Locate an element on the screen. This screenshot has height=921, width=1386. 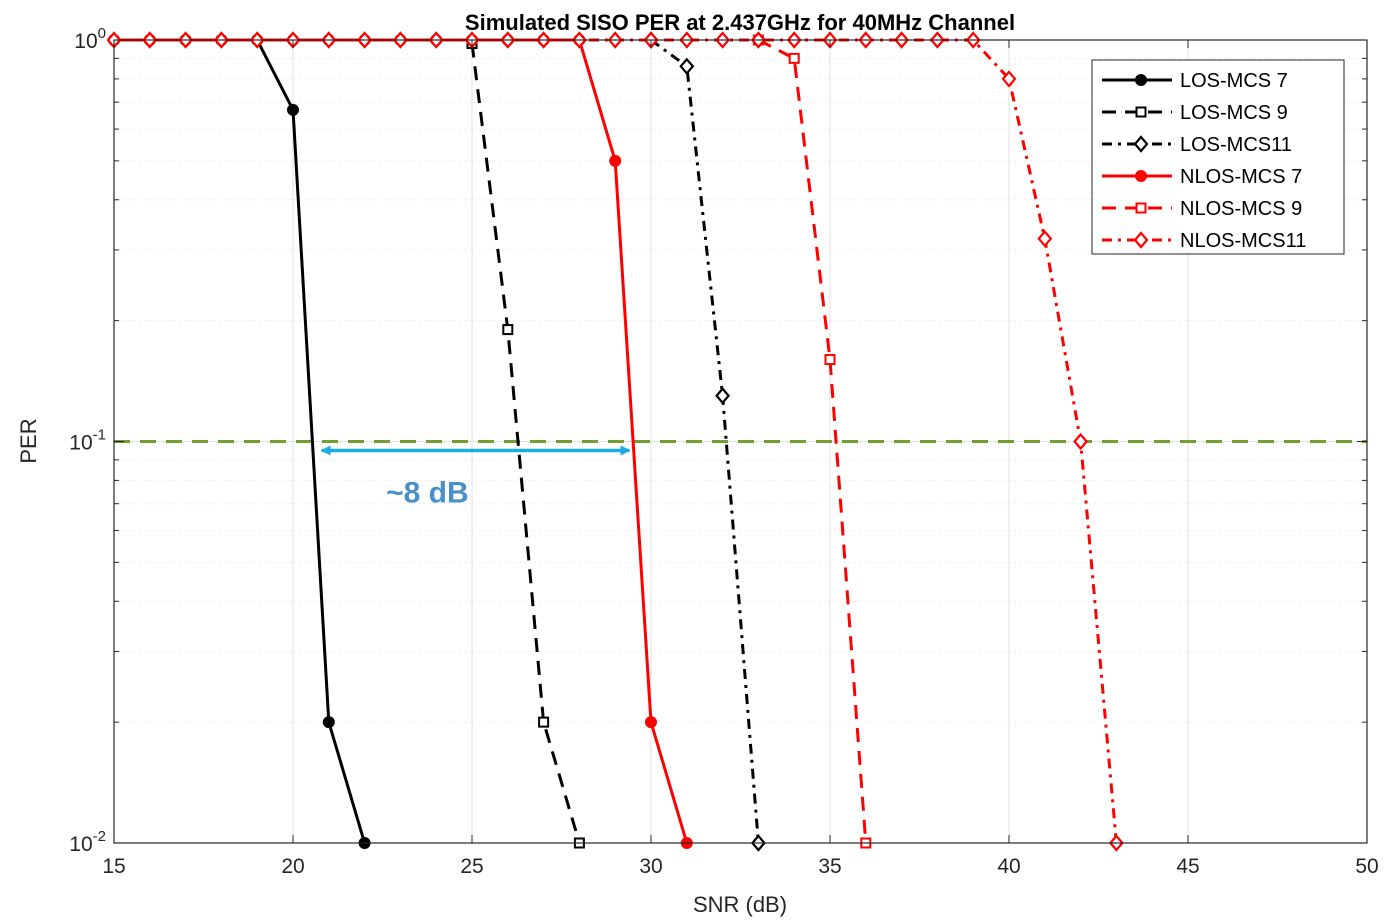
x-tick-label: 50 is located at coordinates (1366, 866).